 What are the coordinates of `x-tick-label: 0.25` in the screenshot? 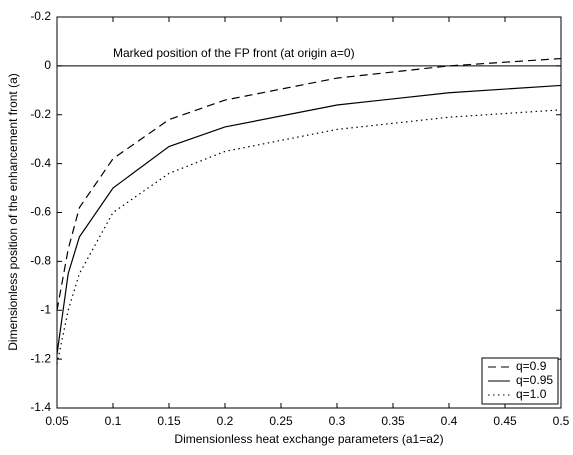 It's located at (281, 421).